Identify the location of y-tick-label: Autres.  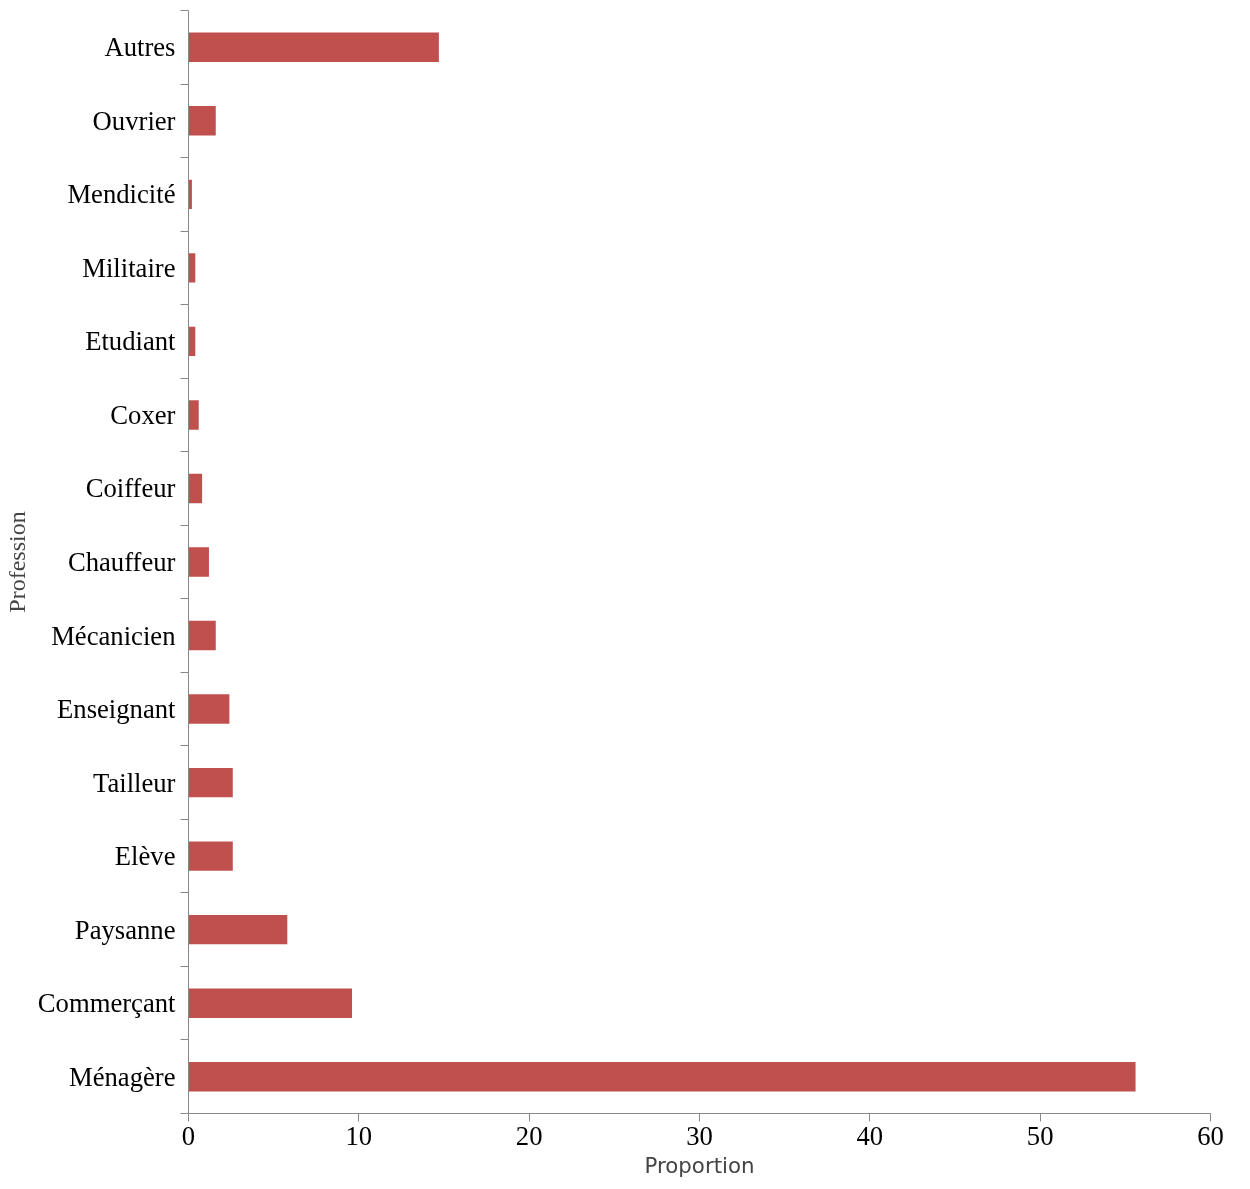
(140, 47).